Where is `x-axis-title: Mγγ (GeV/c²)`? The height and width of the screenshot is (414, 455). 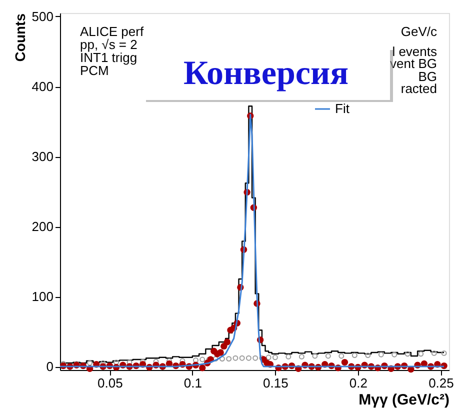 x-axis-title: Mγγ (GeV/c²) is located at coordinates (404, 400).